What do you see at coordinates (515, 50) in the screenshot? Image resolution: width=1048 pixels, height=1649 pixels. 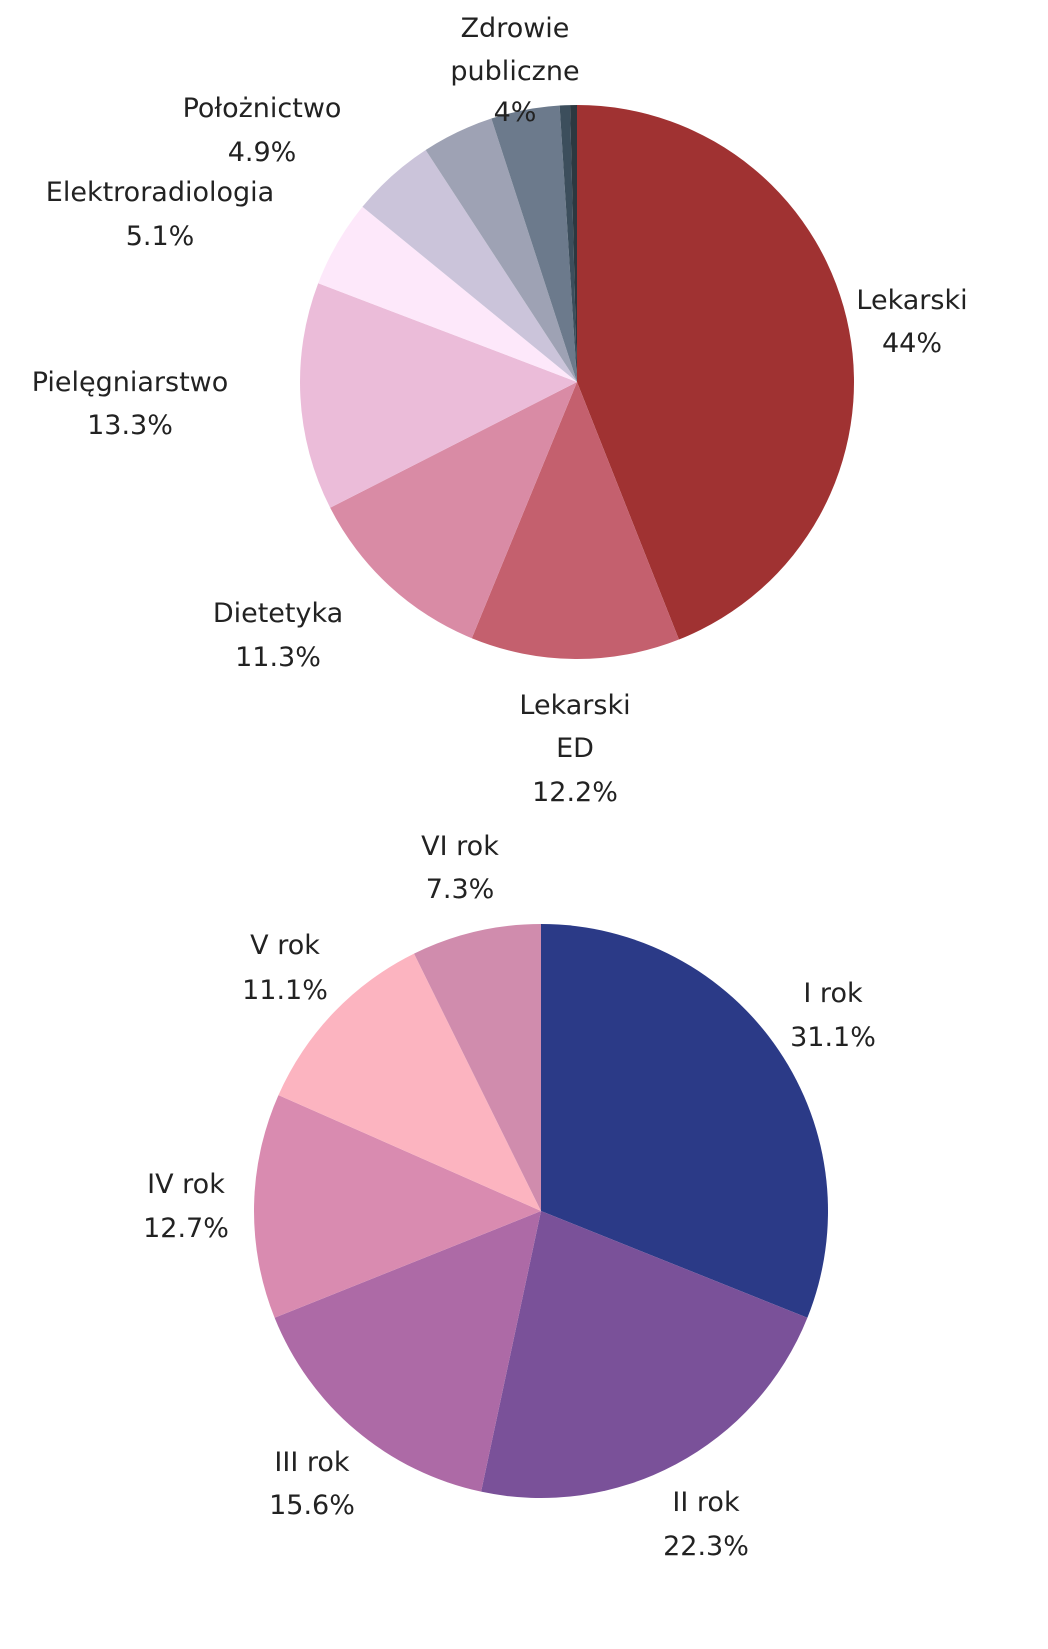 I see `slice-label: Zdrowie publiczne` at bounding box center [515, 50].